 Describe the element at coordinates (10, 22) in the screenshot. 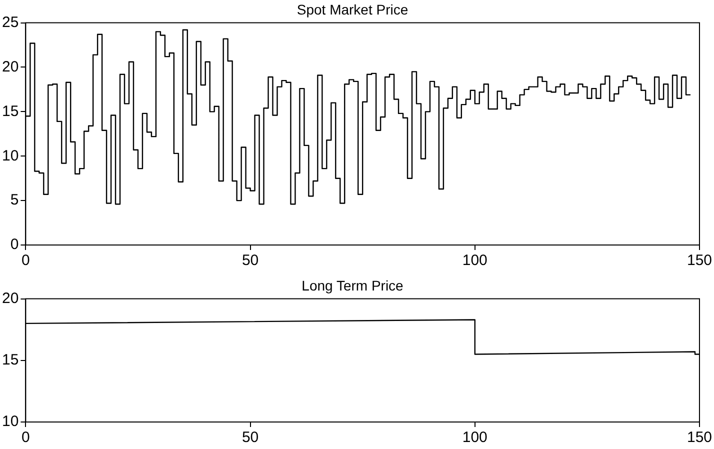

I see `y-tick-label: 25` at that location.